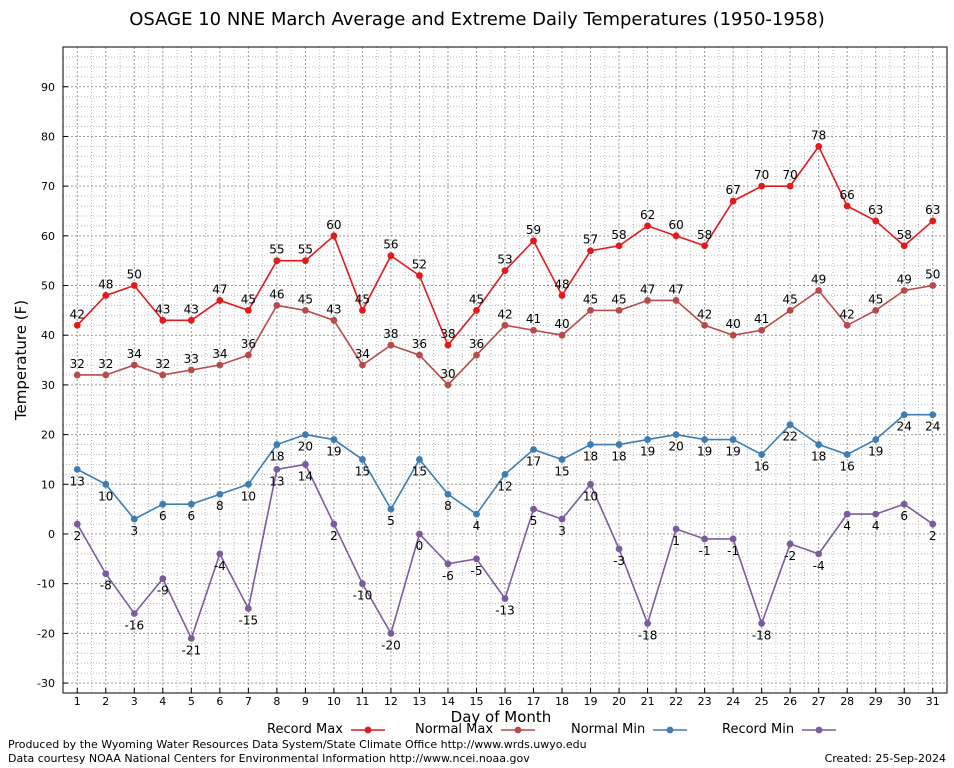 The image size is (954, 768). What do you see at coordinates (590, 457) in the screenshot?
I see `data-label: 18` at bounding box center [590, 457].